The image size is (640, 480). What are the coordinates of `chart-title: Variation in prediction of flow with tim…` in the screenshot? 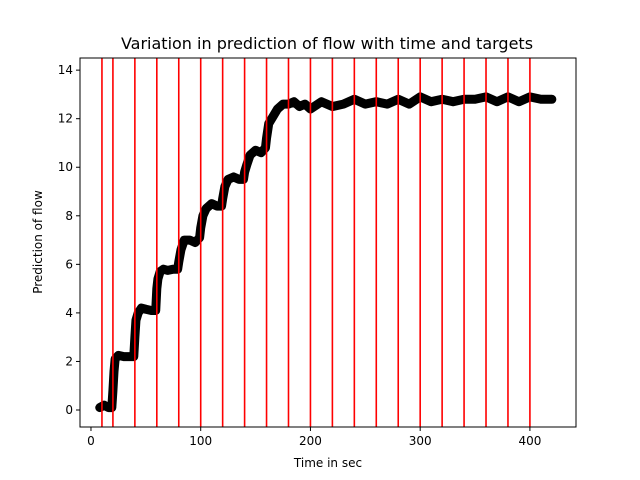 It's located at (327, 43).